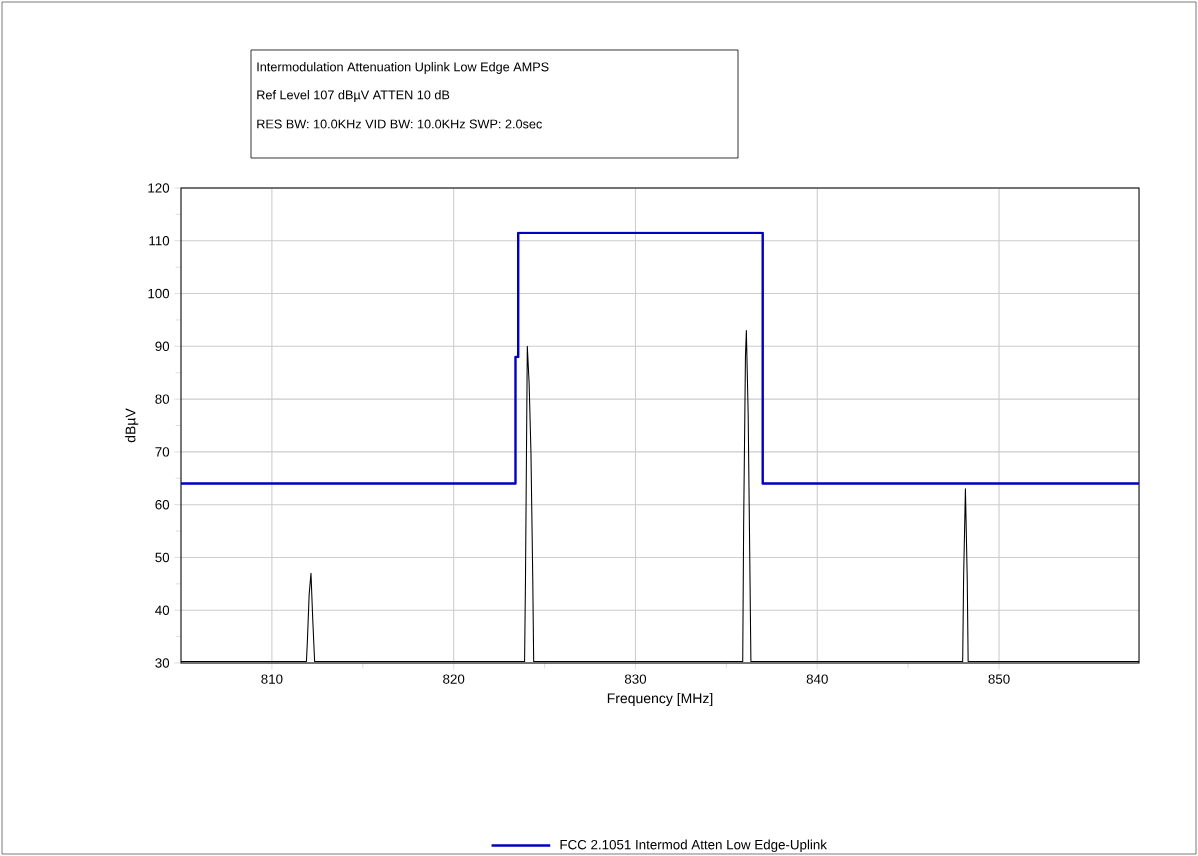  What do you see at coordinates (162, 399) in the screenshot?
I see `y-tick-label: 80` at bounding box center [162, 399].